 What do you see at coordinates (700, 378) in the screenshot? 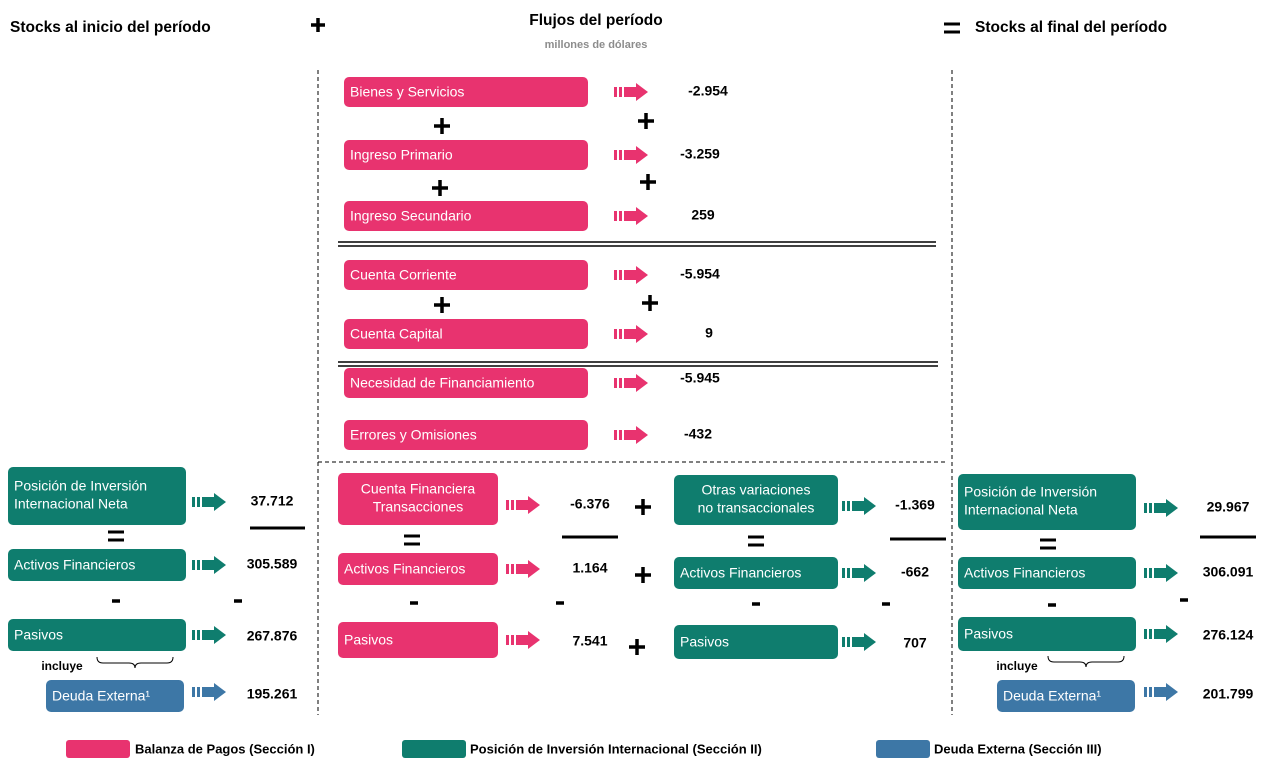
I see `value: -5.945` at bounding box center [700, 378].